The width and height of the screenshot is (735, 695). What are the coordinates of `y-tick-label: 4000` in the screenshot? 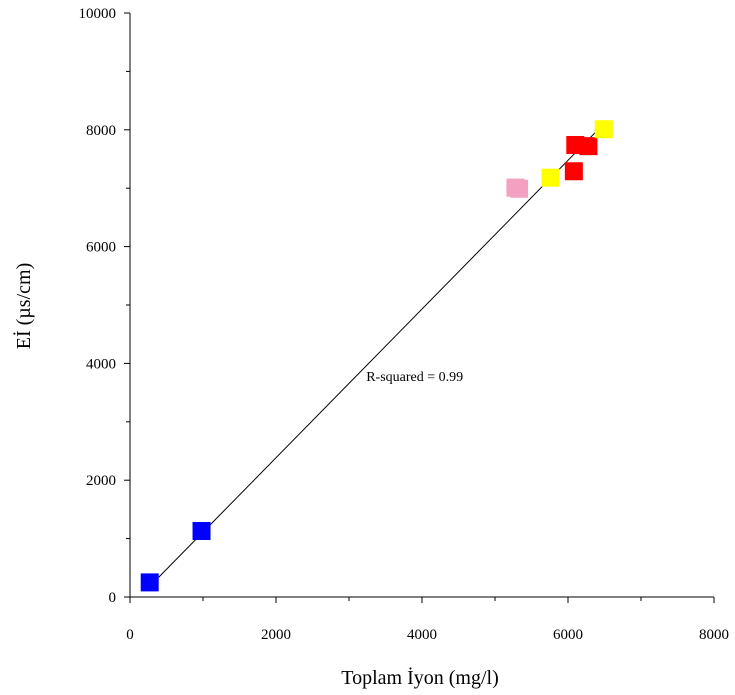 It's located at (101, 364).